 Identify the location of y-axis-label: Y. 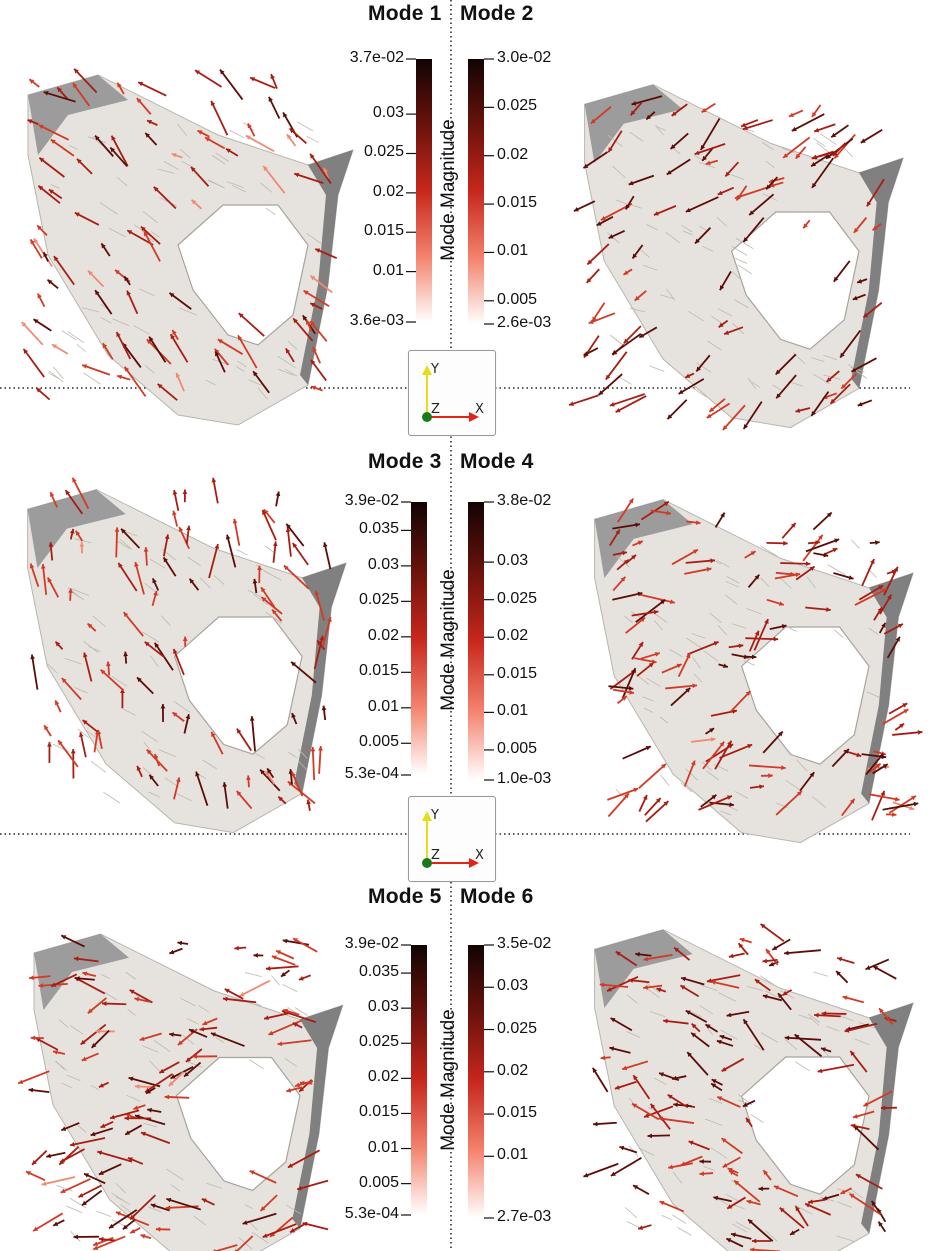
(434, 815).